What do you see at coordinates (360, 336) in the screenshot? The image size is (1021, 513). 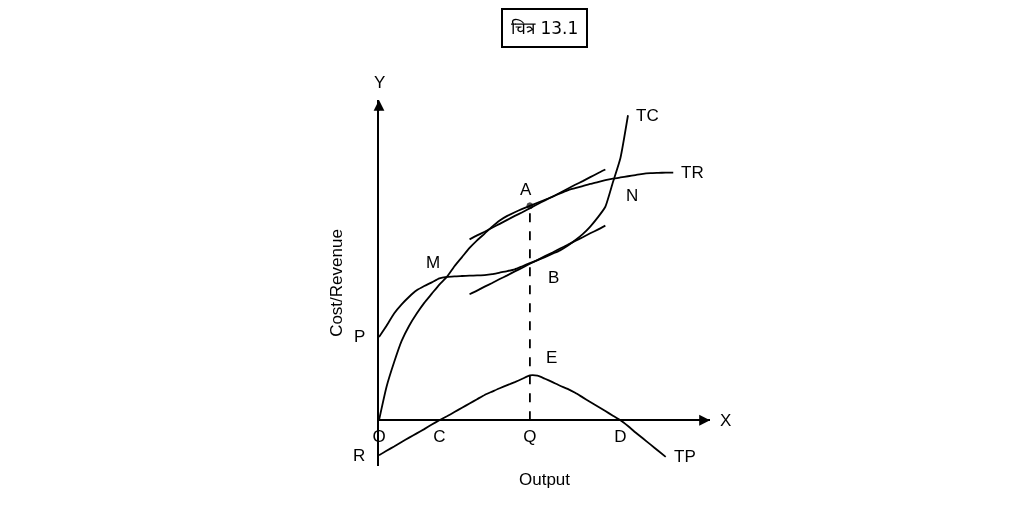 I see `annotation: P` at bounding box center [360, 336].